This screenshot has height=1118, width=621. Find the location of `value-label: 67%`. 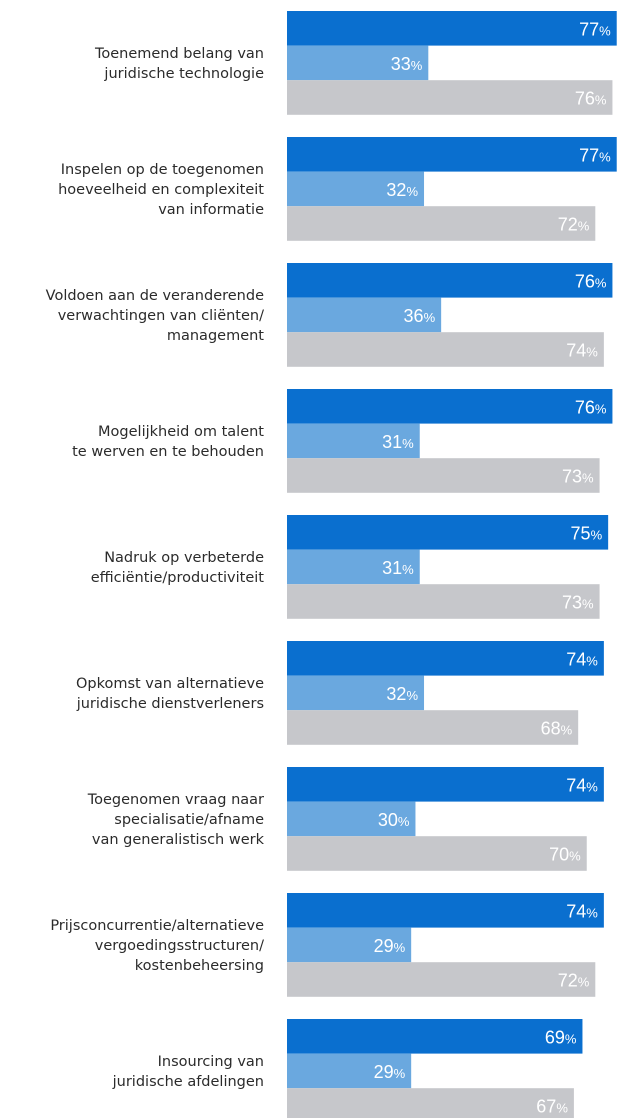

value-label: 67% is located at coordinates (552, 1107).